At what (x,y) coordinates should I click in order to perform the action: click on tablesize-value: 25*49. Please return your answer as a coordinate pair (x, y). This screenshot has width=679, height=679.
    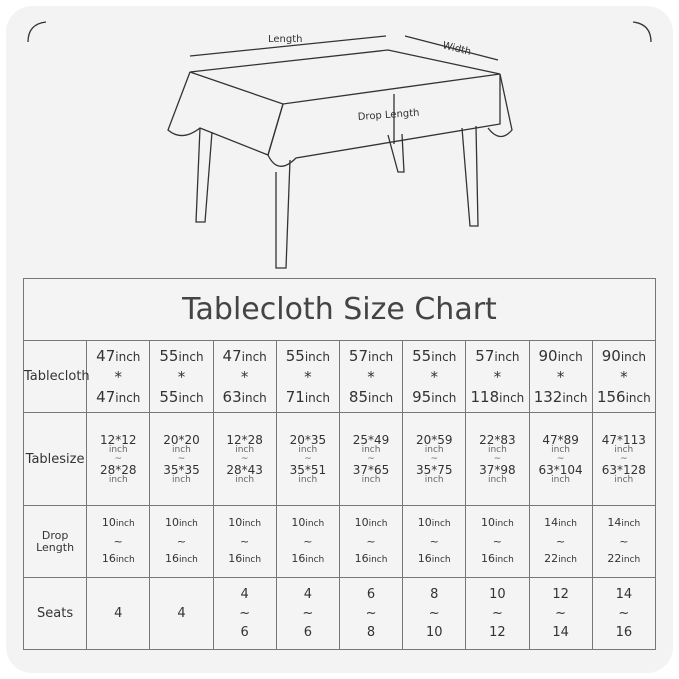
    Looking at the image, I should click on (371, 439).